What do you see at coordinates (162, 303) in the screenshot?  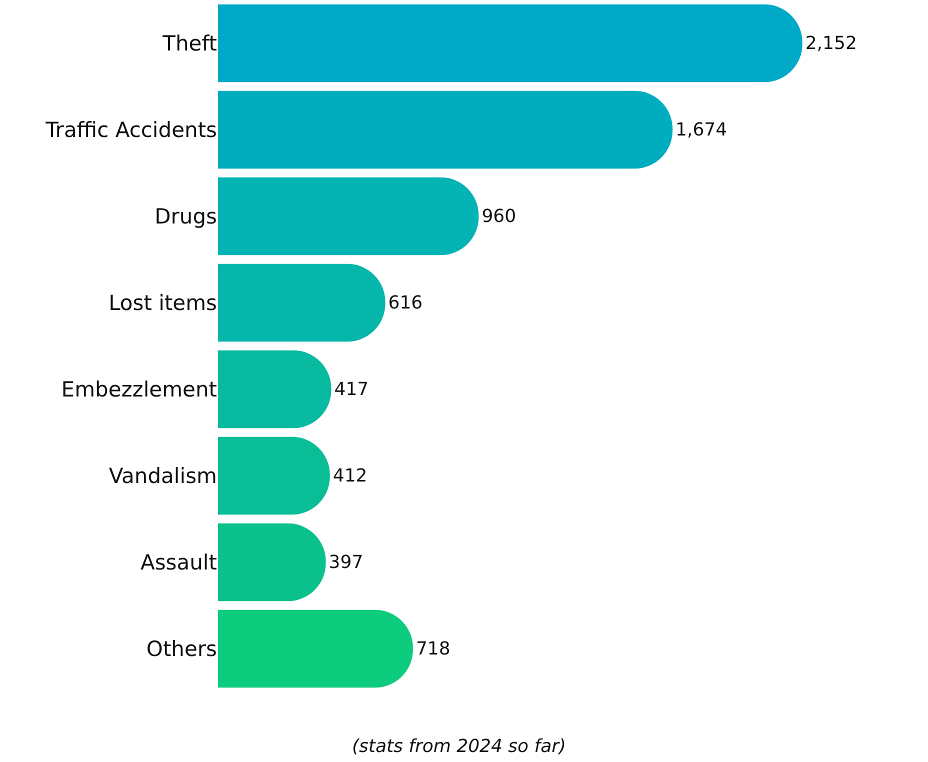 I see `y-tick-label: Lost items` at bounding box center [162, 303].